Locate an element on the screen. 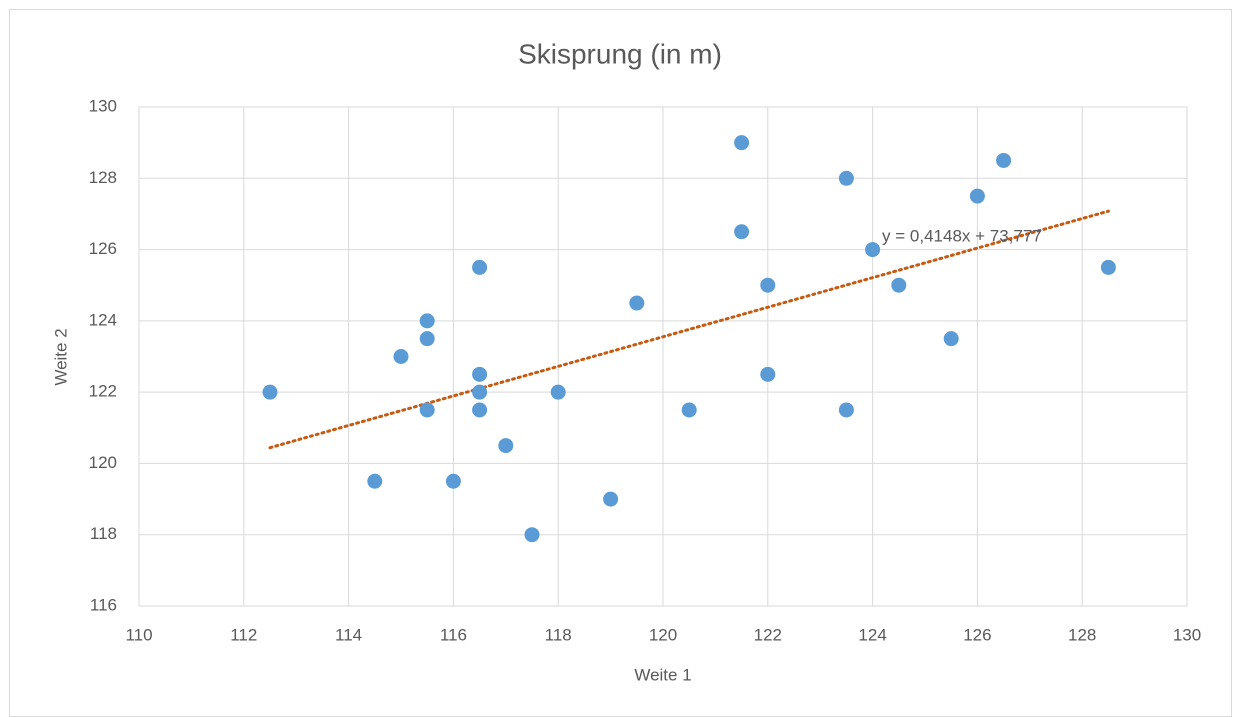  x-tick-label: 116 is located at coordinates (453, 634).